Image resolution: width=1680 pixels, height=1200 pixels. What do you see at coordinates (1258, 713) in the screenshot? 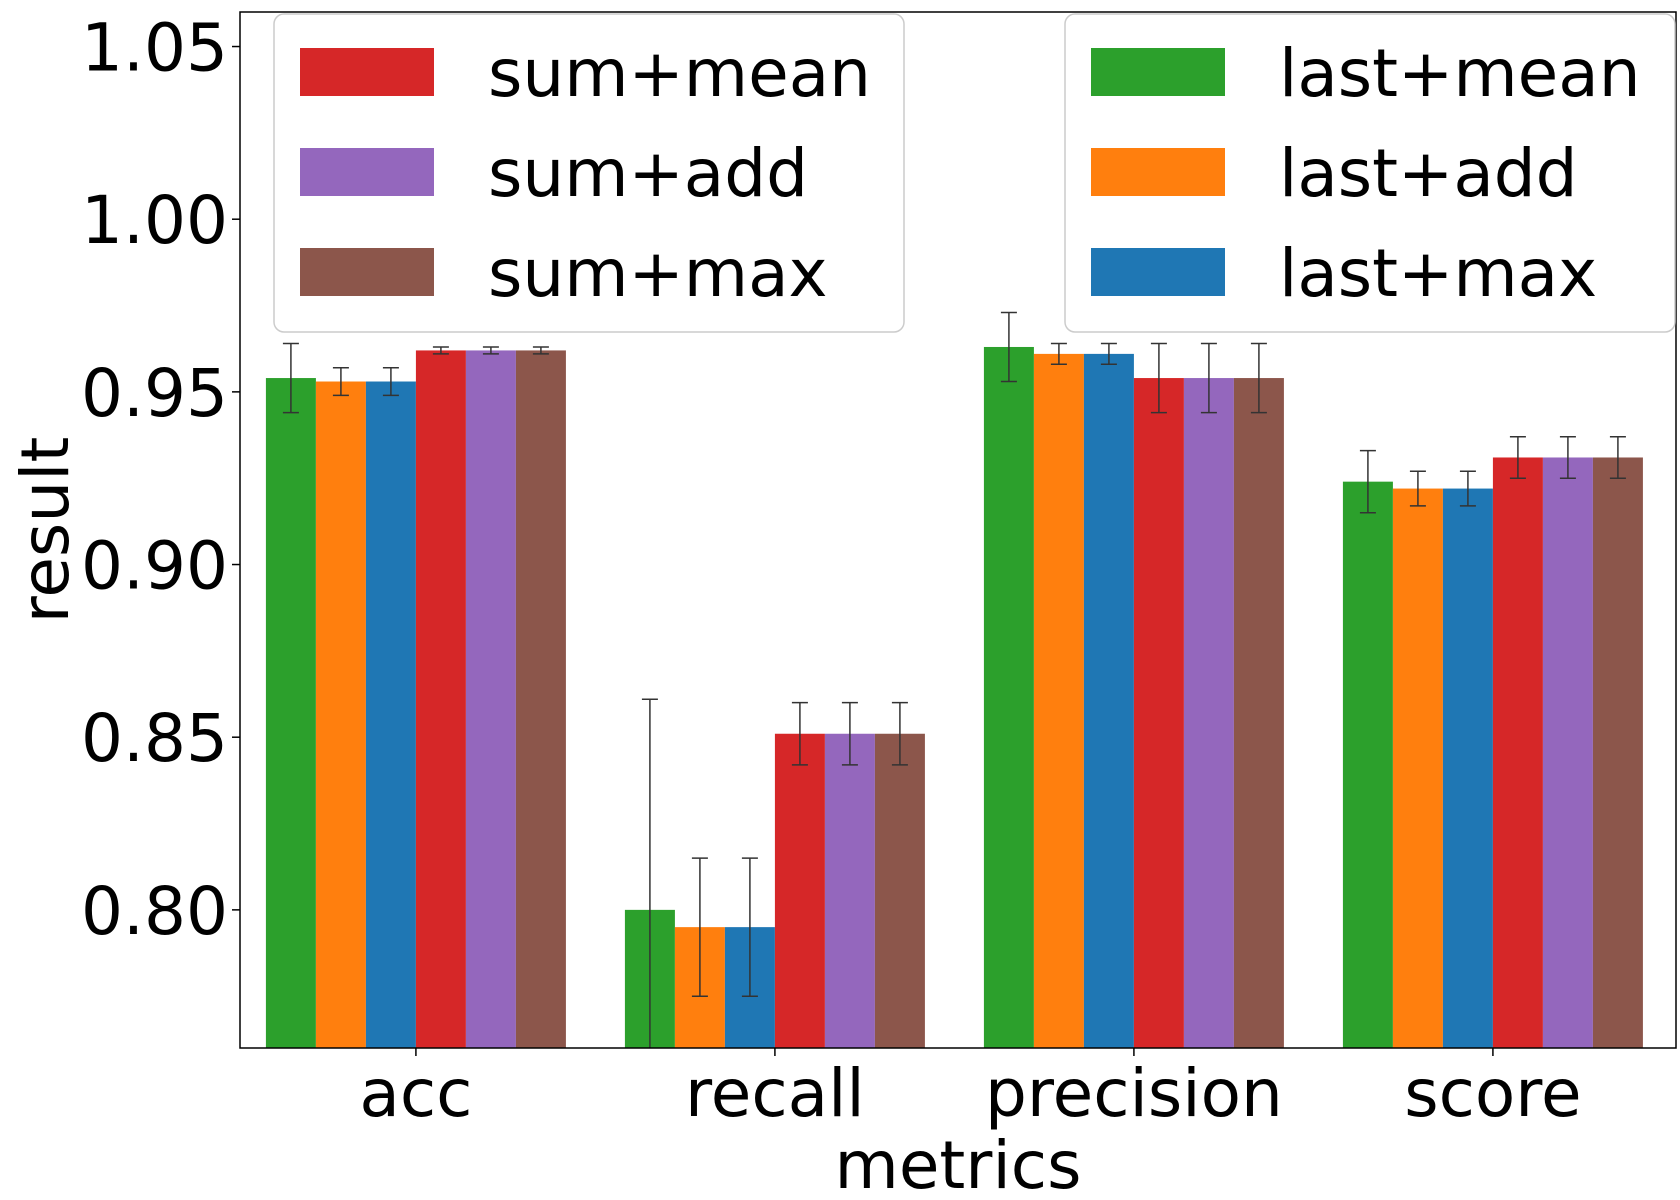
I see `bar-sum-max-precision` at bounding box center [1258, 713].